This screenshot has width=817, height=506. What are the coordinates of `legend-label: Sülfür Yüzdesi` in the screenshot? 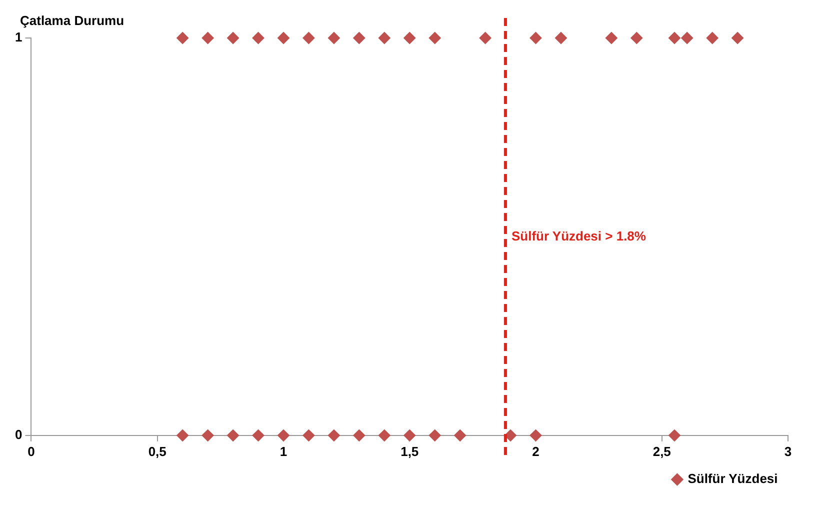 It's located at (733, 478).